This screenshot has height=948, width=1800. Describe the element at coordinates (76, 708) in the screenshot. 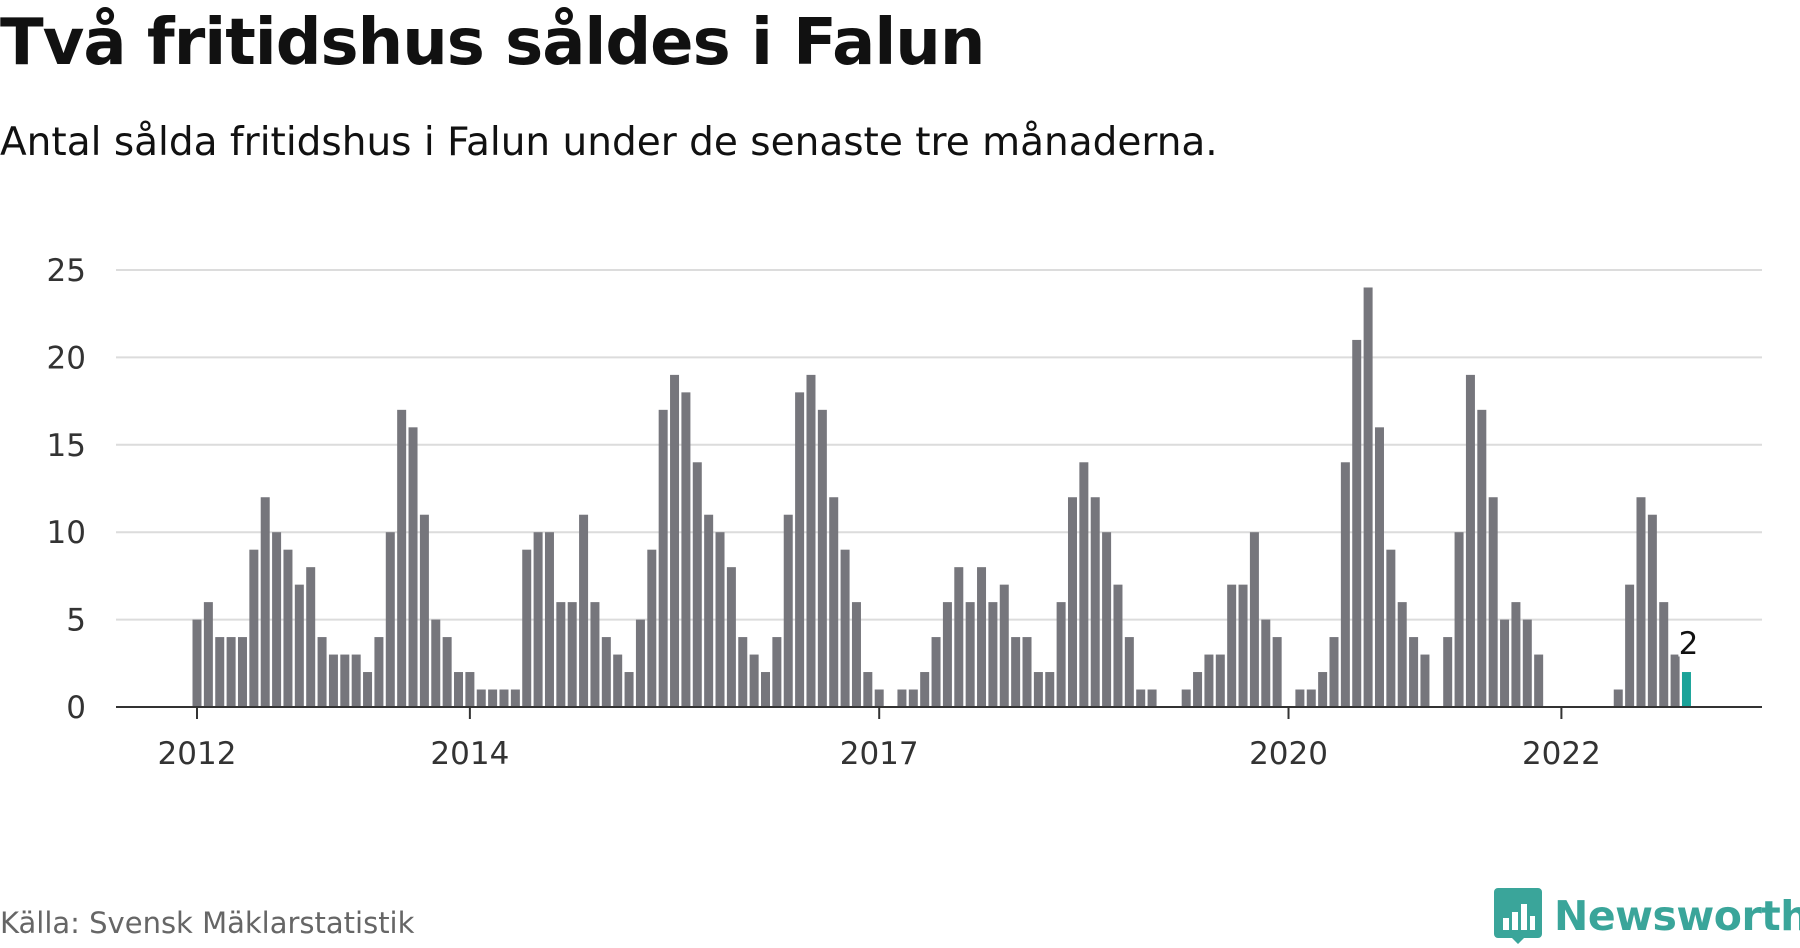

I see `y-tick-label-0: 0` at that location.